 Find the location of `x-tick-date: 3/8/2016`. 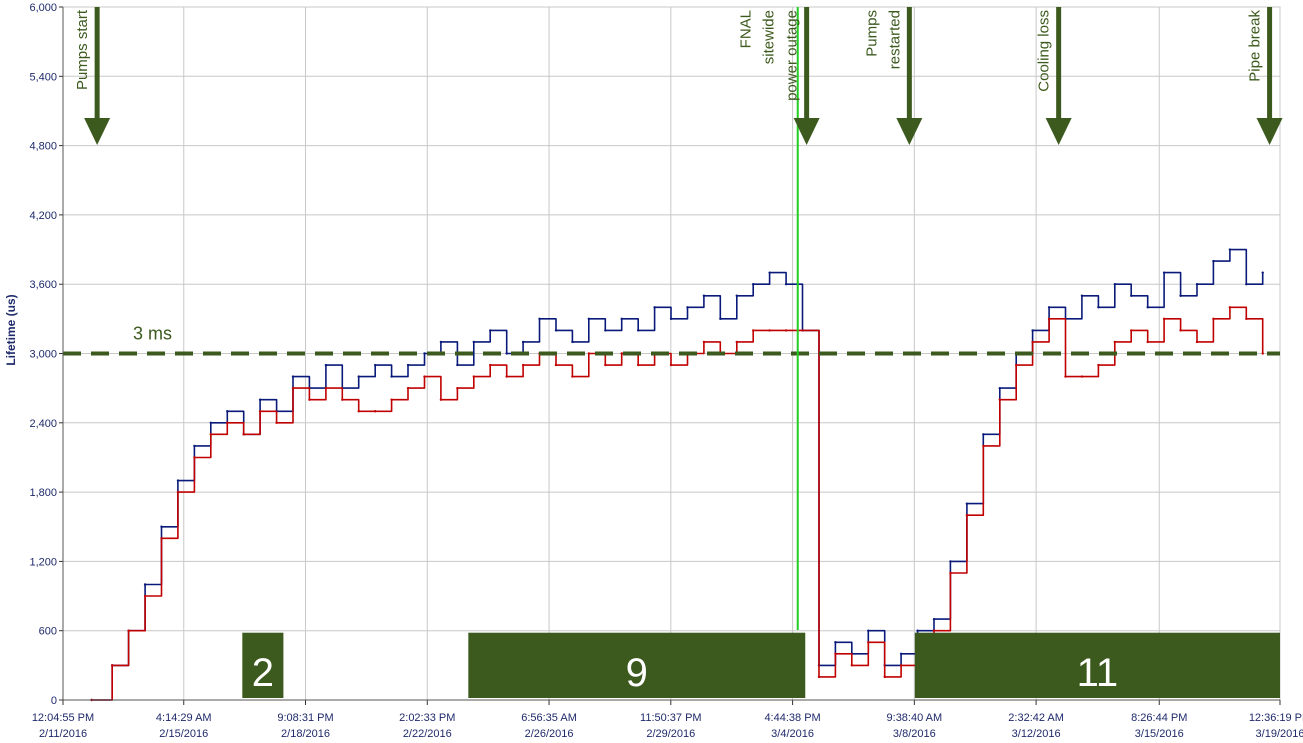

x-tick-date: 3/8/2016 is located at coordinates (914, 734).